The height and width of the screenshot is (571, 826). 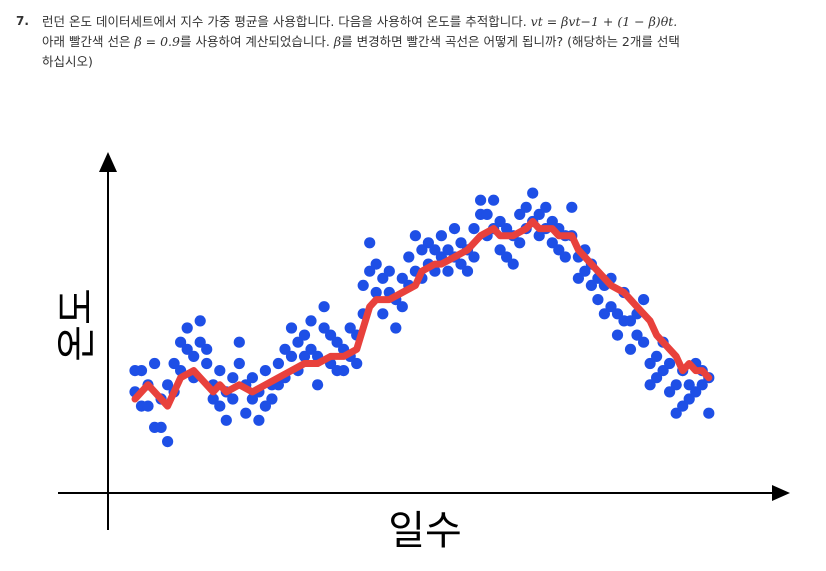 I want to click on formula-beta: β, so click(x=337, y=41).